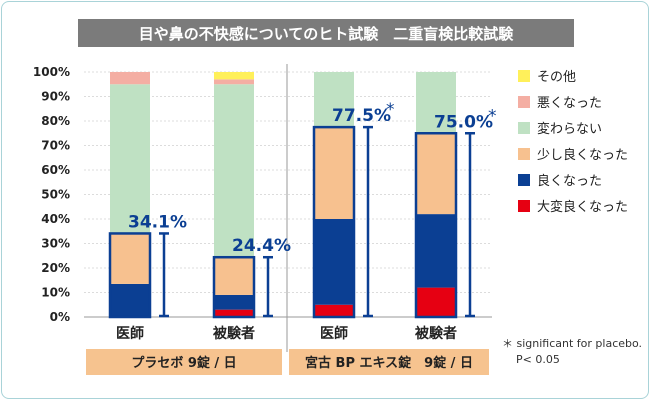 The width and height of the screenshot is (650, 400). I want to click on chart-title-background, so click(326, 33).